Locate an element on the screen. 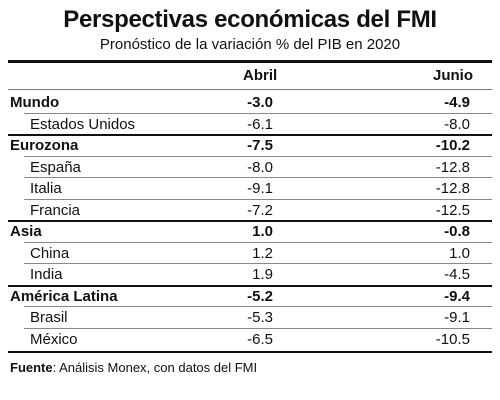  table-row: China 1.2 1.0 is located at coordinates (250, 254).